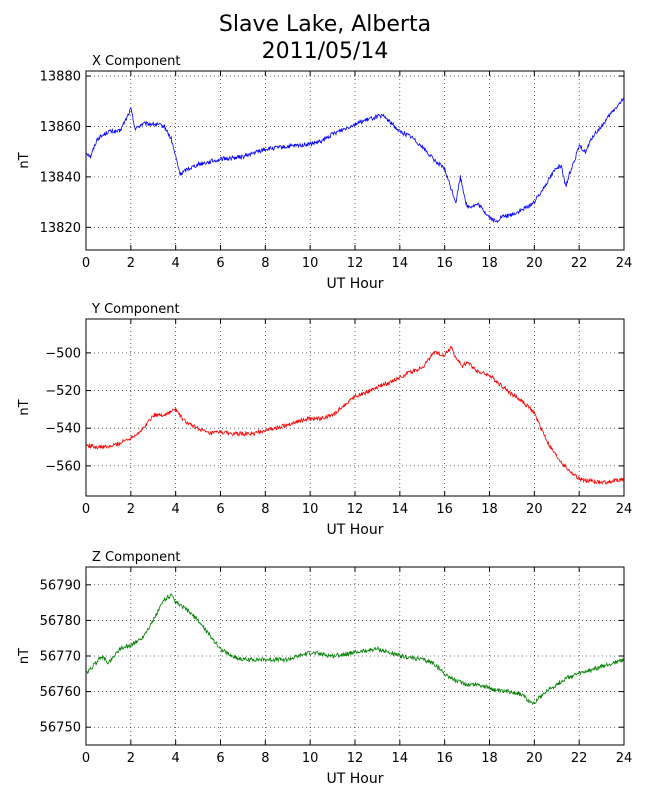  What do you see at coordinates (176, 758) in the screenshot?
I see `z-x-tick-label: 4` at bounding box center [176, 758].